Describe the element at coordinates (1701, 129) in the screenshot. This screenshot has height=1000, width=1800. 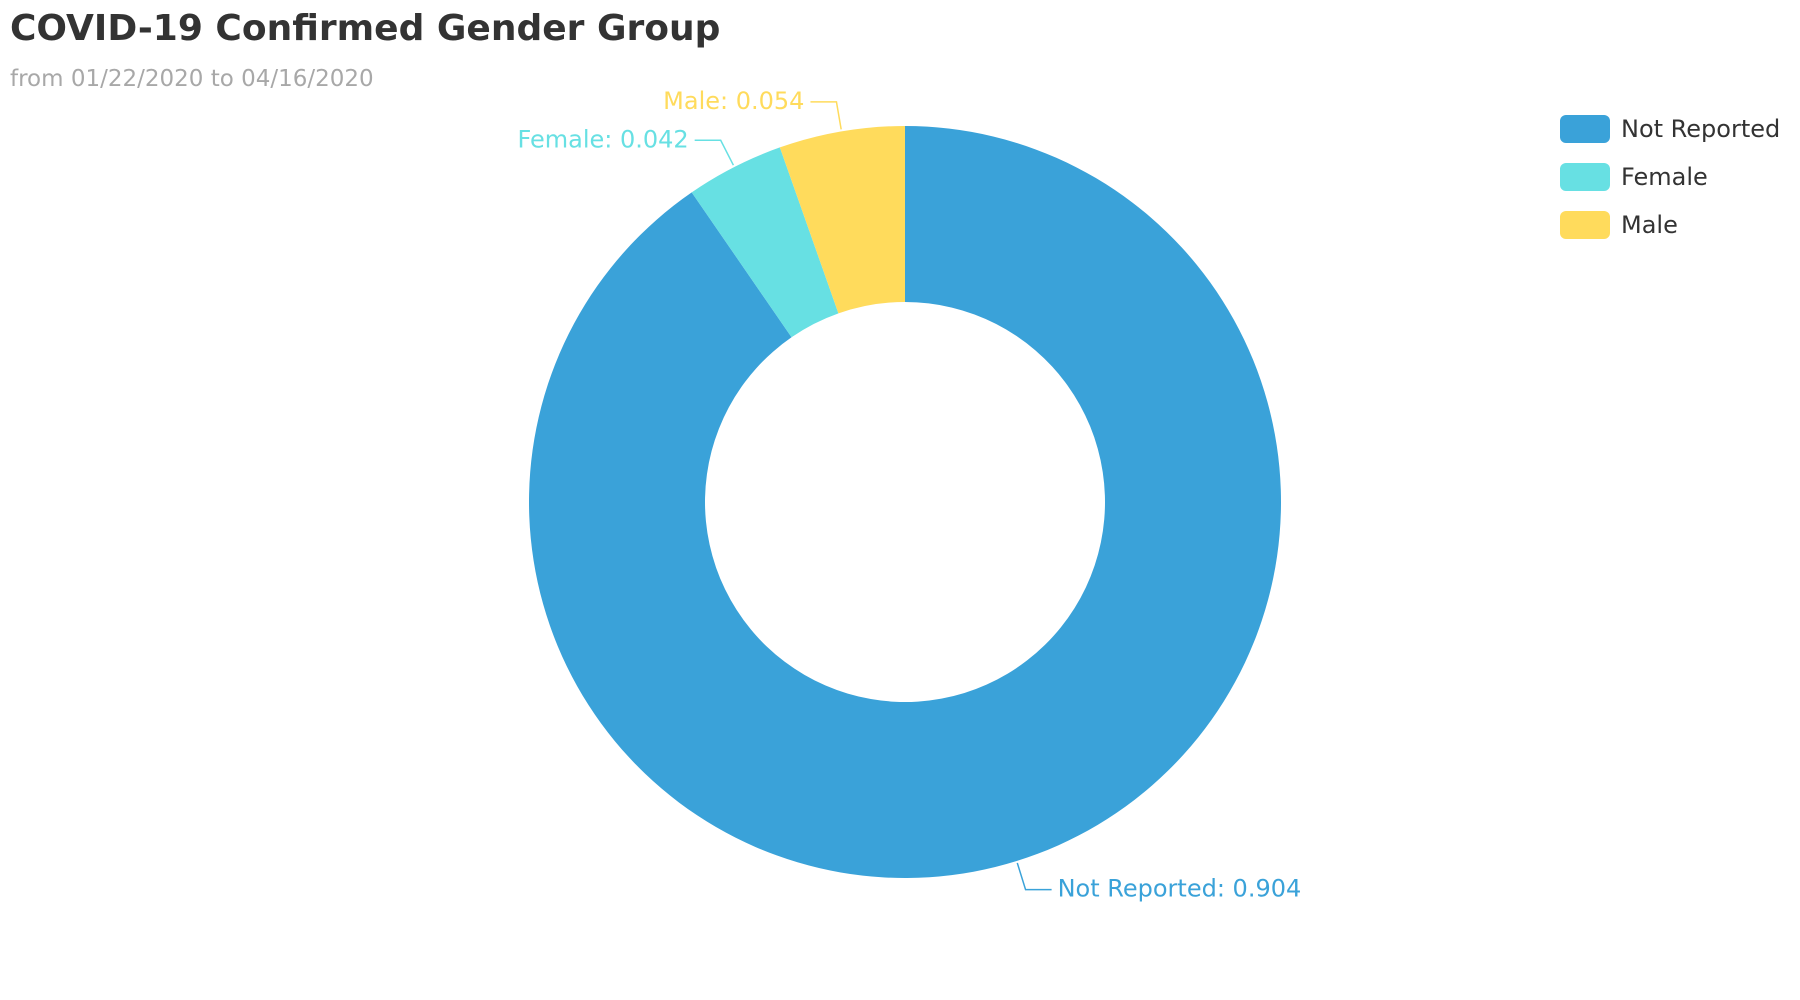
I see `legend-label-not-reported: Not Reported` at that location.